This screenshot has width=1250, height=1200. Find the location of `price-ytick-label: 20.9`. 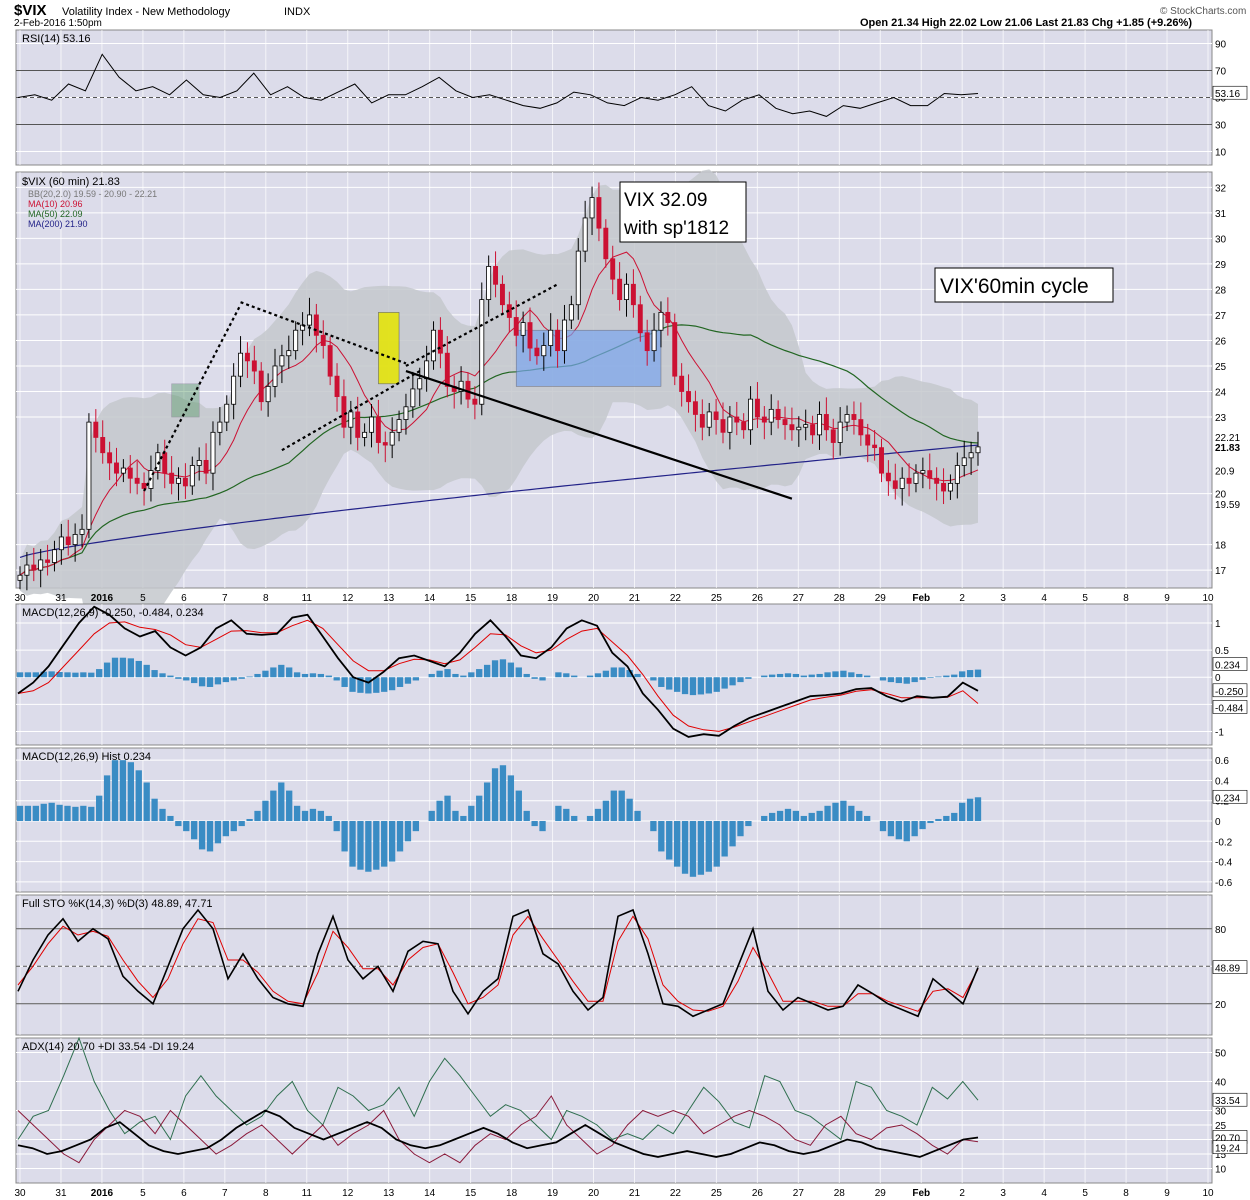

price-ytick-label: 20.9 is located at coordinates (1225, 472).